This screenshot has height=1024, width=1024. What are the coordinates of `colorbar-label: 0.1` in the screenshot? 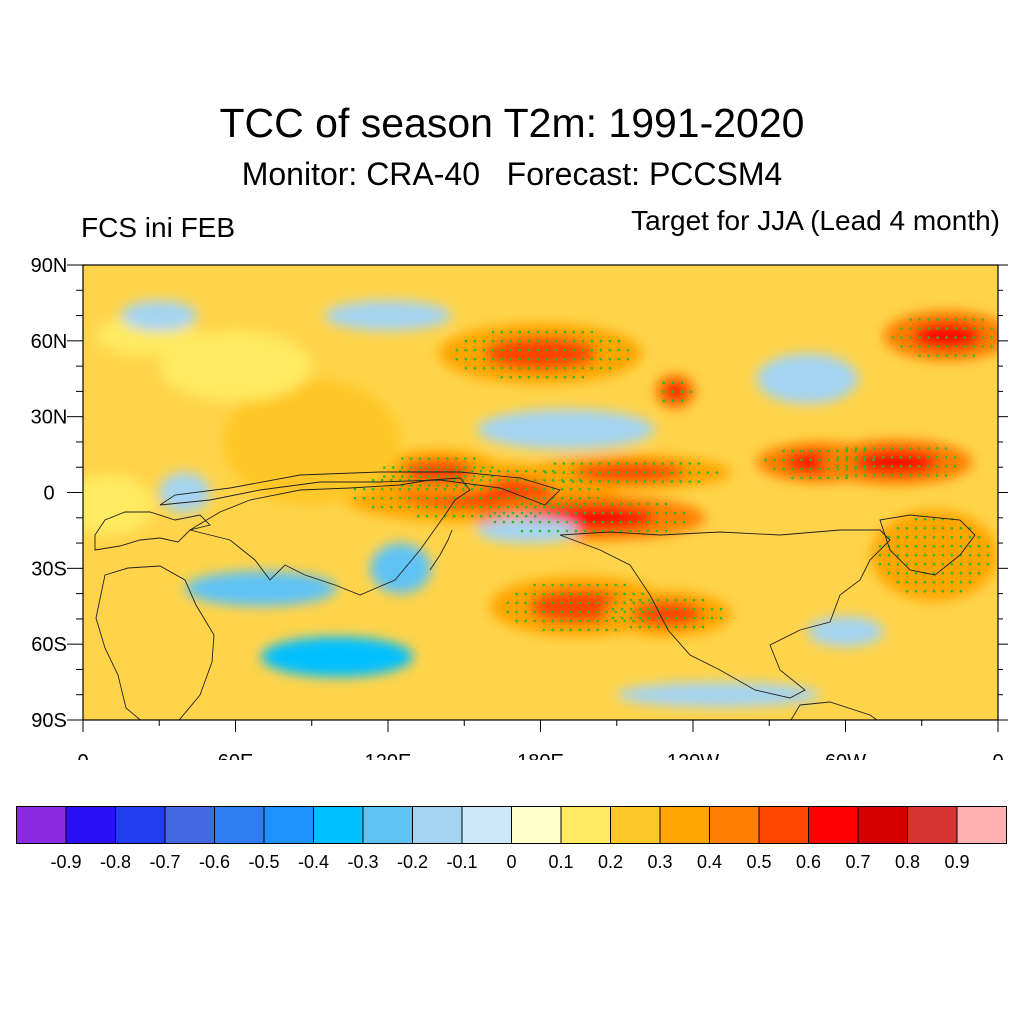 It's located at (561, 862).